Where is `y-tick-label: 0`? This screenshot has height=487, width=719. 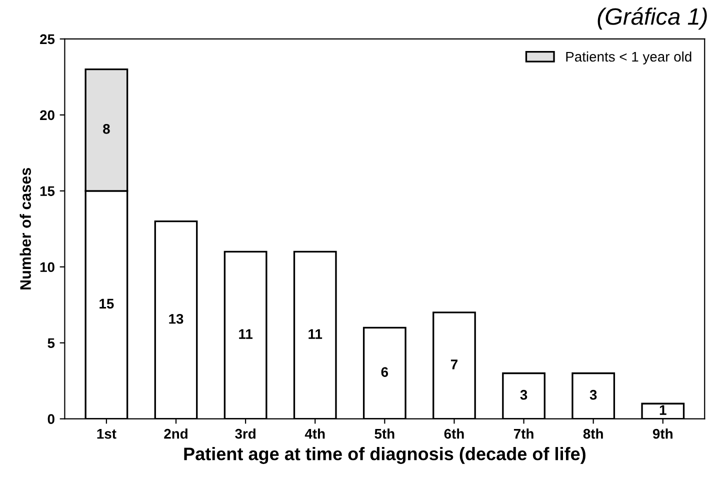 y-tick-label: 0 is located at coordinates (51, 419).